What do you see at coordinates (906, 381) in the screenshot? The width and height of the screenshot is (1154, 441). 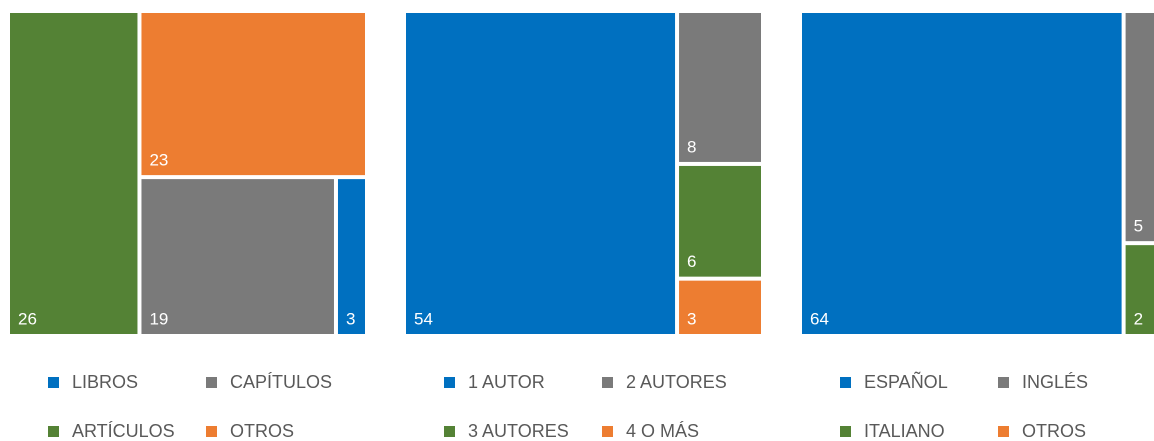 I see `legend-label: ESPAÑOL` at bounding box center [906, 381].